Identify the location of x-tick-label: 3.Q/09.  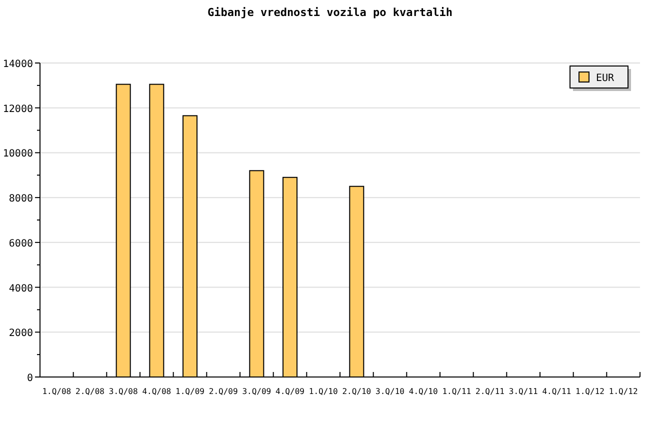
(257, 391).